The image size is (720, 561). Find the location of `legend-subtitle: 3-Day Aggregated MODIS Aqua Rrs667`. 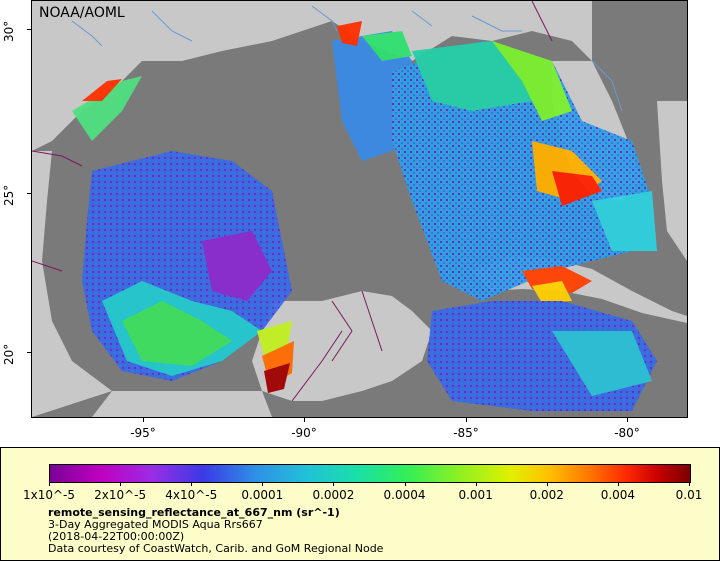

legend-subtitle: 3-Day Aggregated MODIS Aqua Rrs667 is located at coordinates (155, 524).